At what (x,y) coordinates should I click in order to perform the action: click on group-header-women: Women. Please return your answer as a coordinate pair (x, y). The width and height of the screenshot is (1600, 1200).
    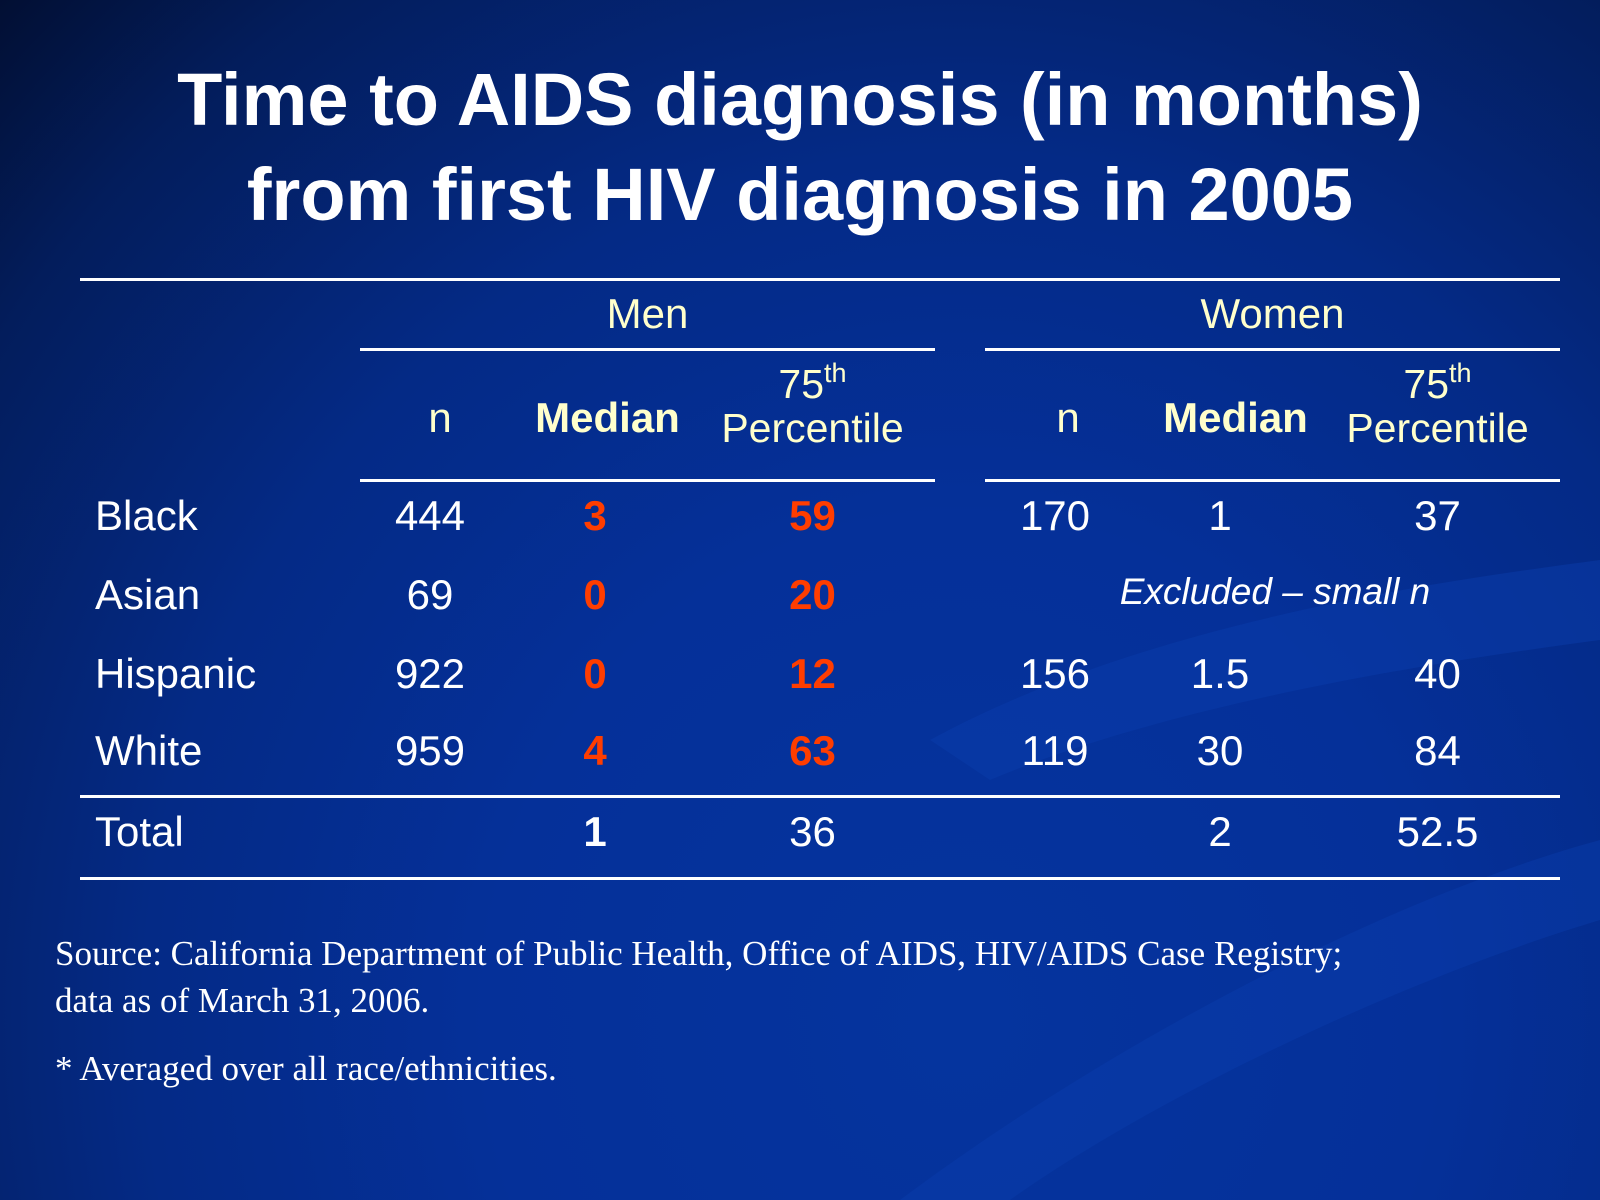
    Looking at the image, I should click on (1272, 313).